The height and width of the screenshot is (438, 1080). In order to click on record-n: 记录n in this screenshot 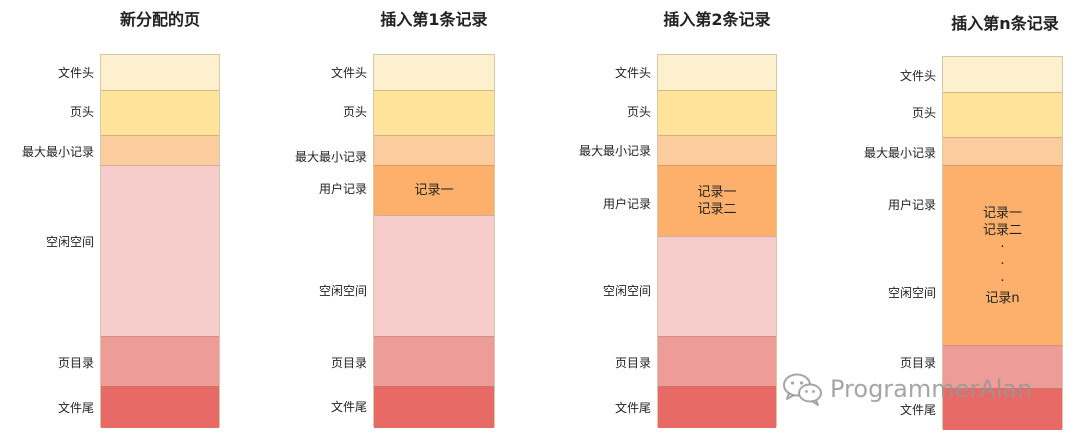, I will do `click(1002, 298)`.